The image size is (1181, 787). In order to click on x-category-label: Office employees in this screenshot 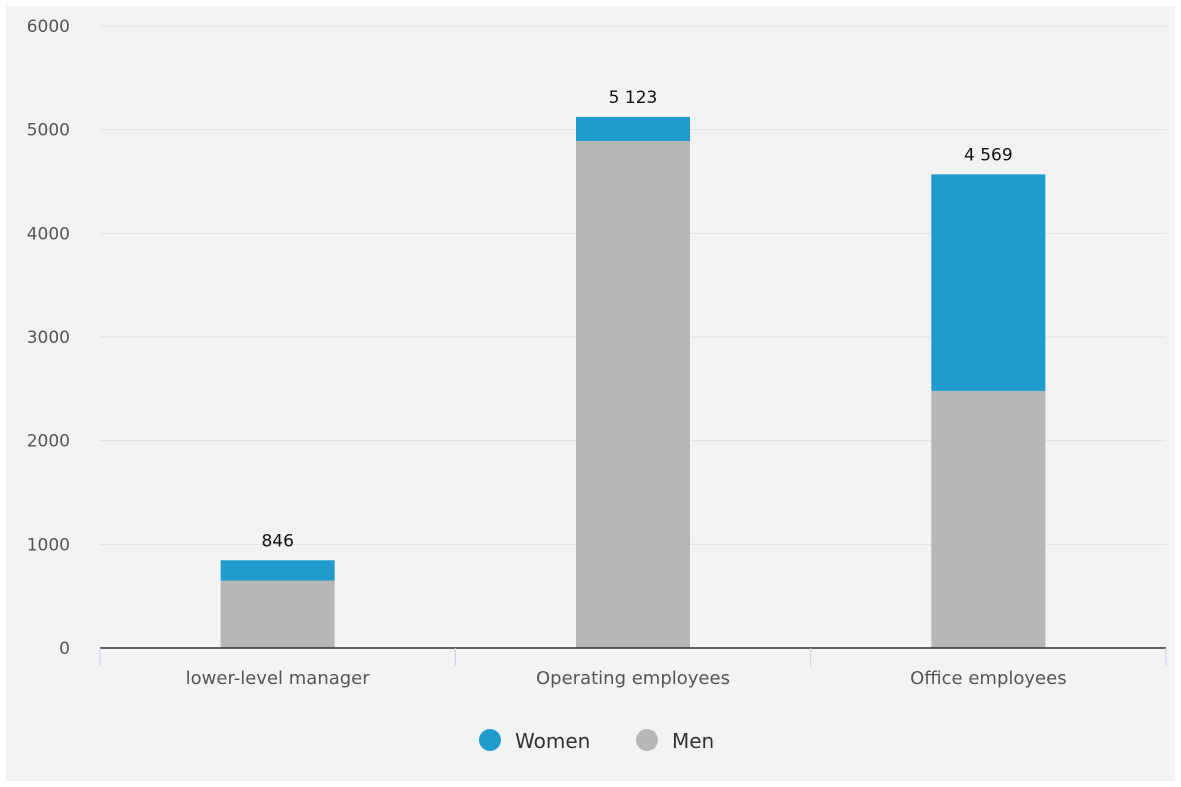, I will do `click(988, 678)`.